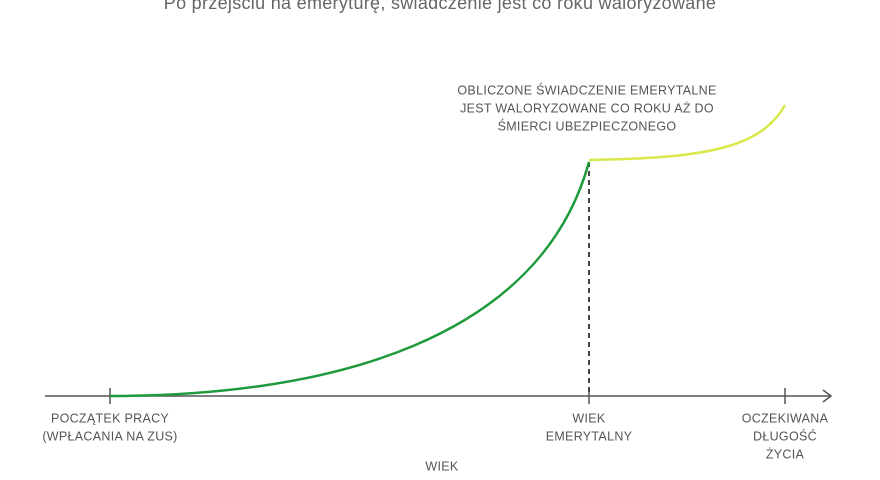  What do you see at coordinates (587, 125) in the screenshot?
I see `annotation-line: ŚMIERCI UBEZPIECZONEGO` at bounding box center [587, 125].